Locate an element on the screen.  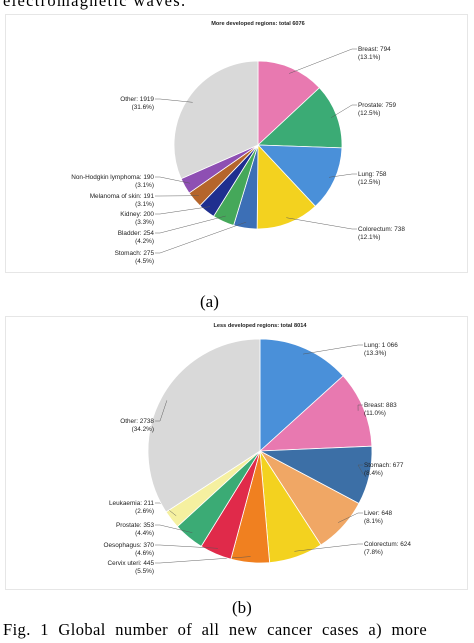
slice-pct-b-lung: (13.3%) is located at coordinates (375, 353).